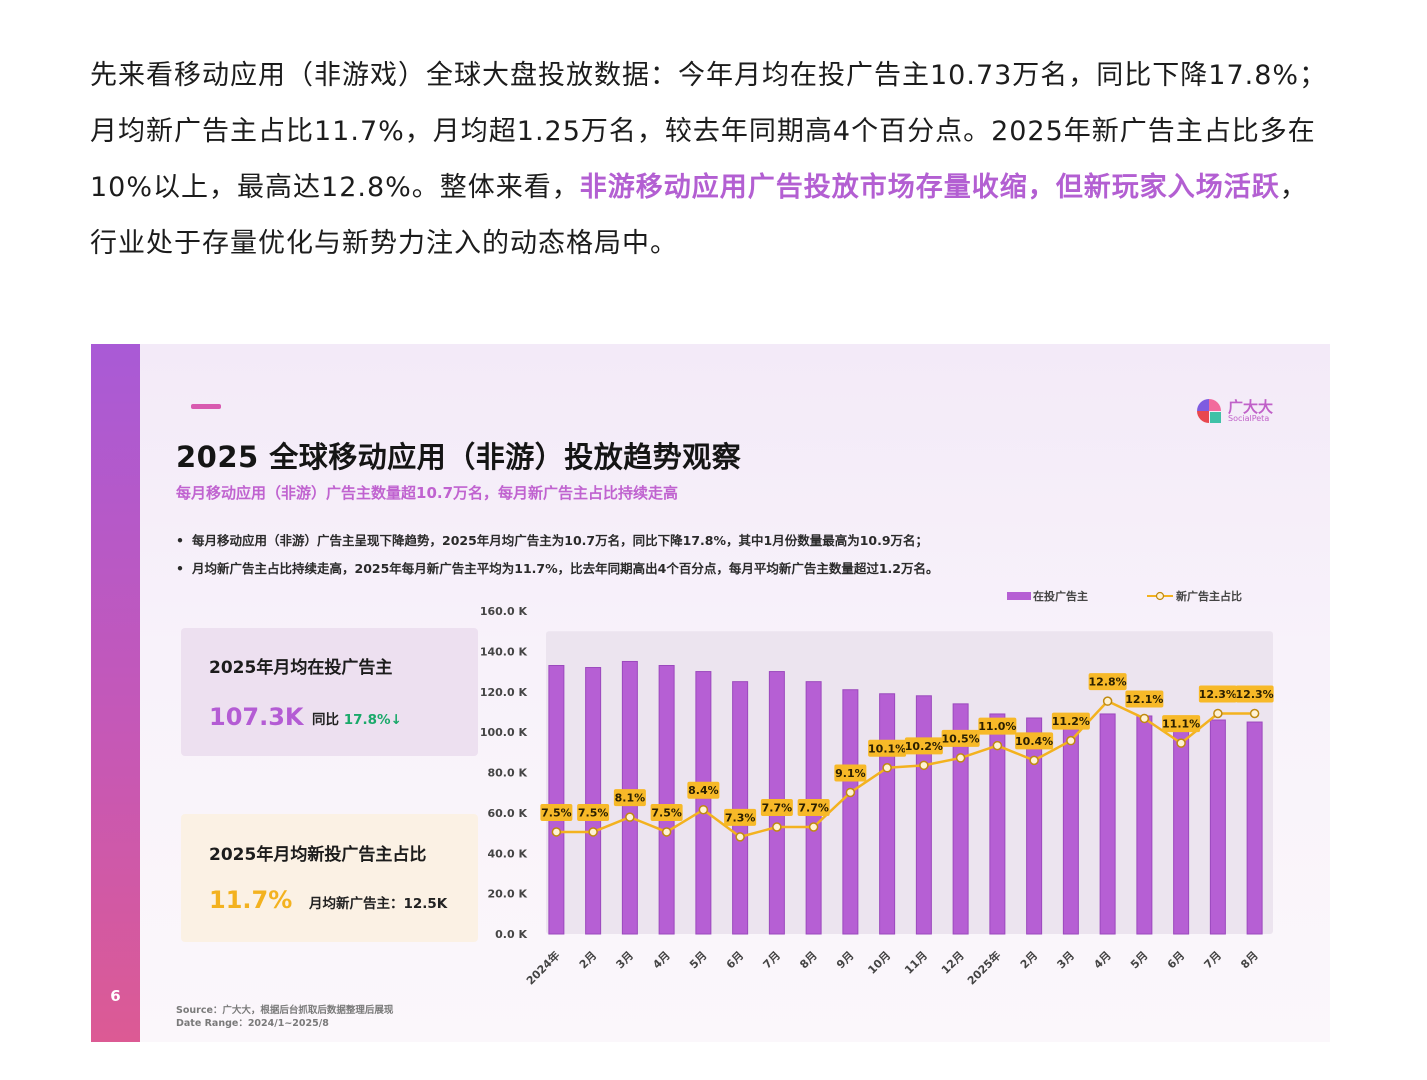  What do you see at coordinates (1060, 596) in the screenshot?
I see `legend-label-bar: 在投广告主` at bounding box center [1060, 596].